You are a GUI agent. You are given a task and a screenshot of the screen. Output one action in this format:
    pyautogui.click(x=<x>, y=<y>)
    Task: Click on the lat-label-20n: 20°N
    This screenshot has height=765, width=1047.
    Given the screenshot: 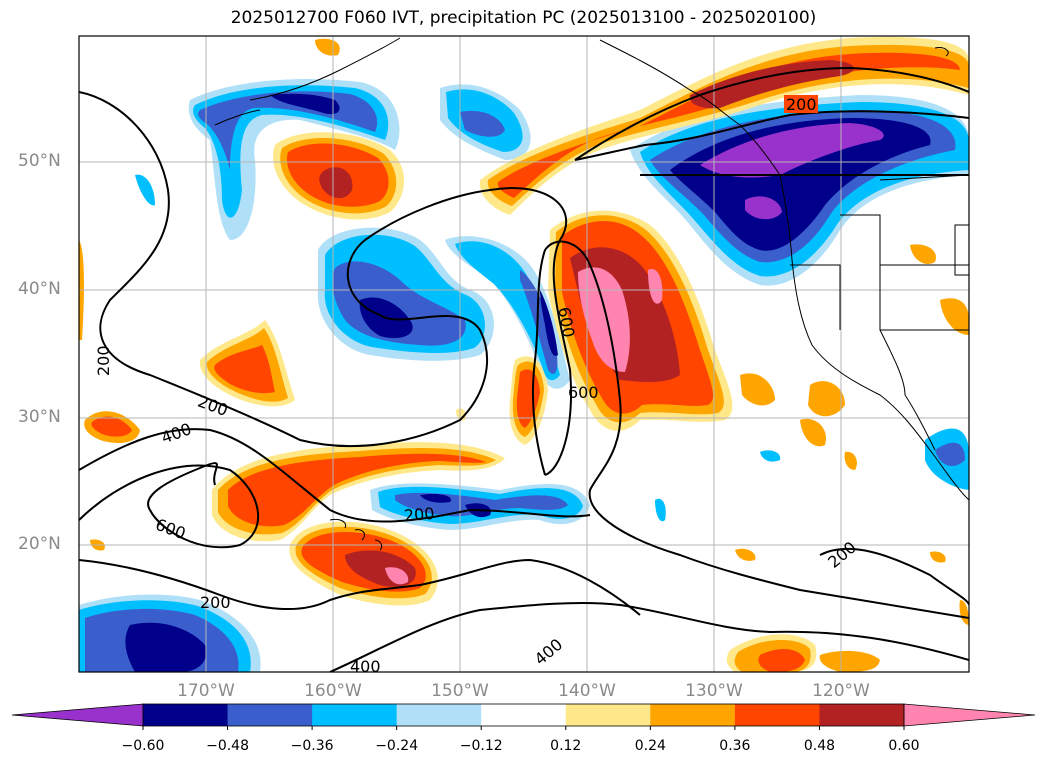 What is the action you would take?
    pyautogui.click(x=39, y=544)
    